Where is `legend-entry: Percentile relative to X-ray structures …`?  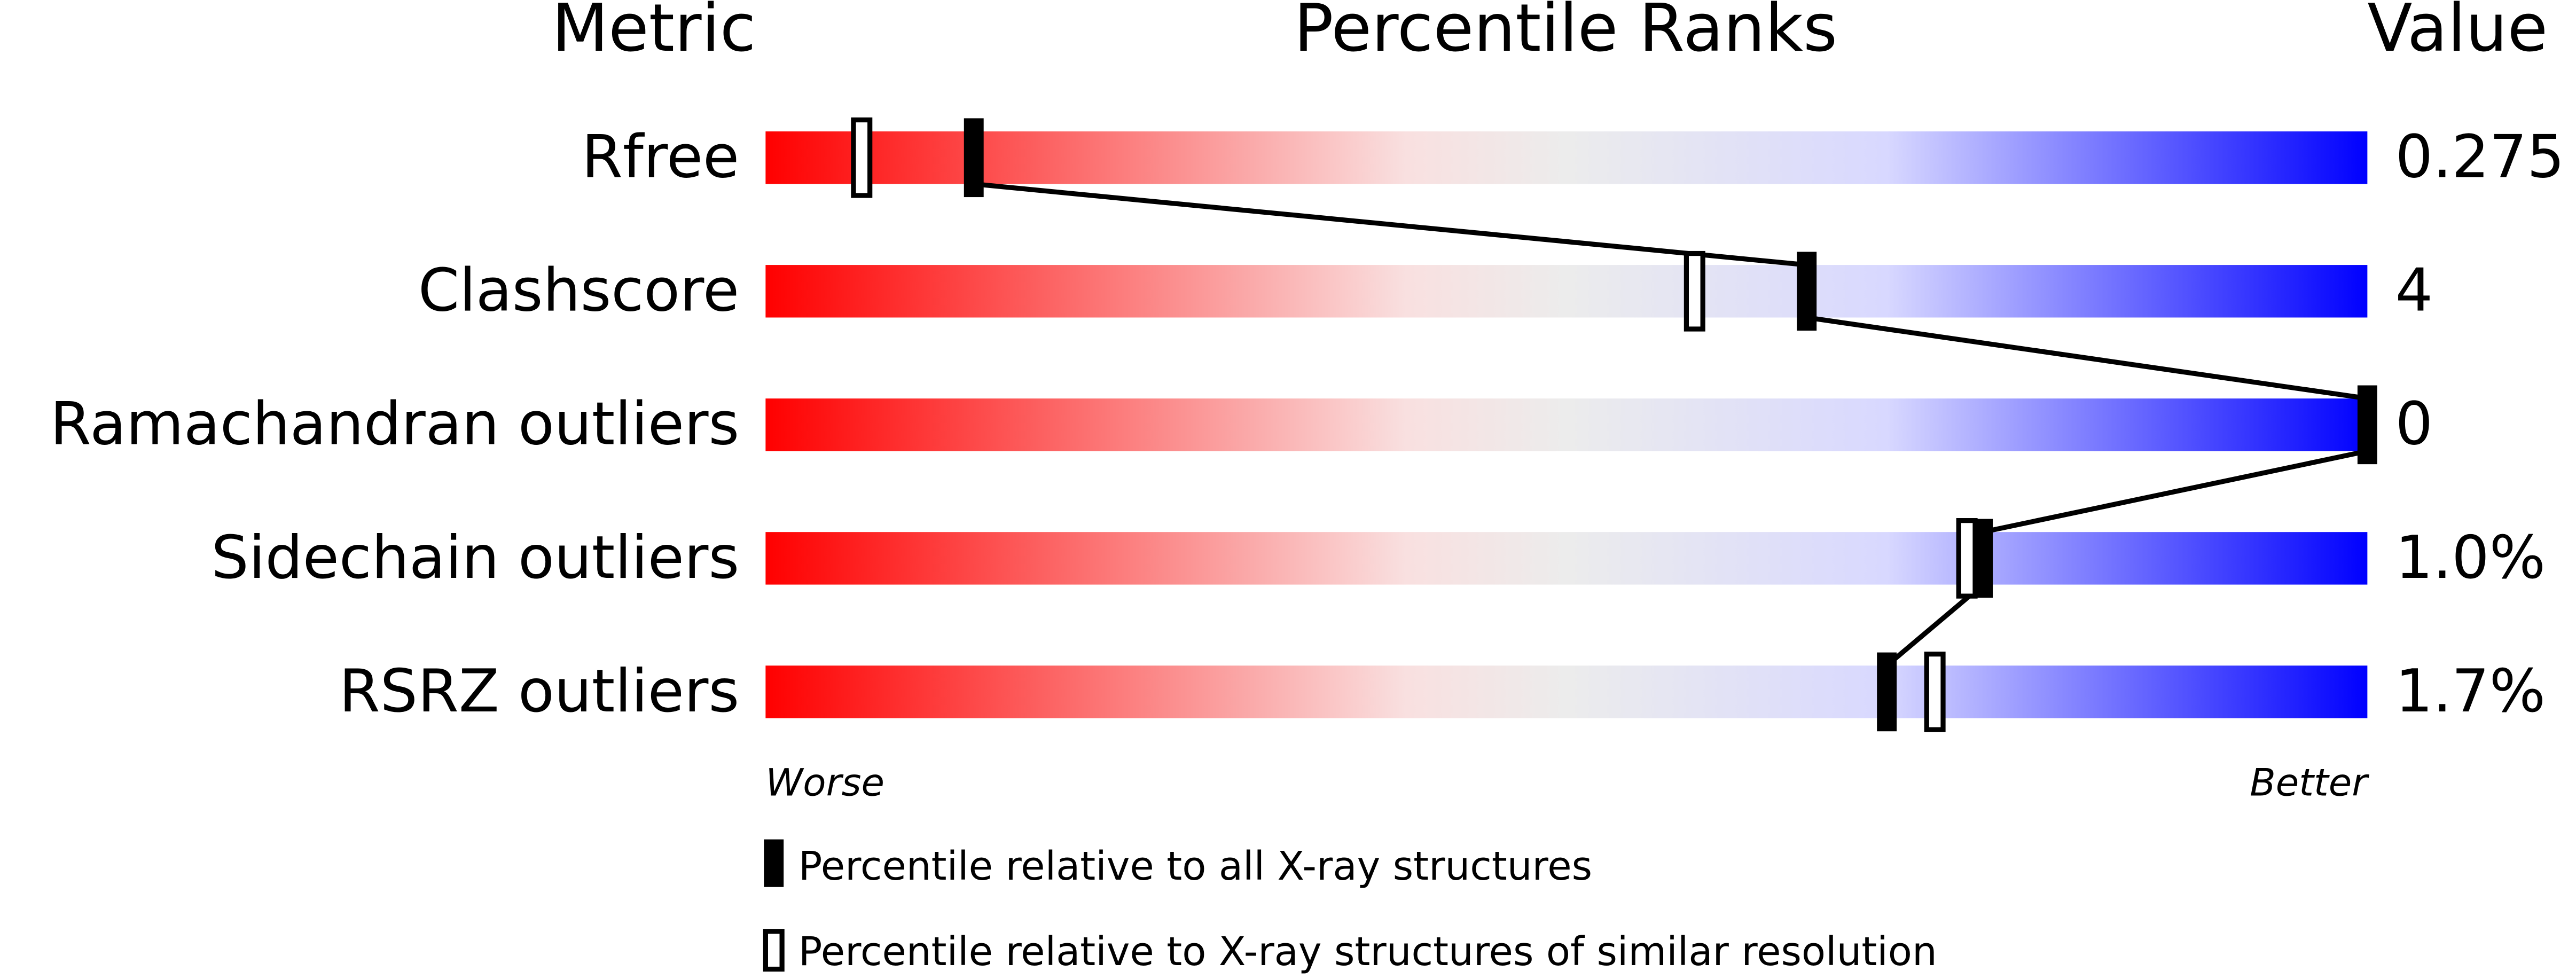
legend-entry: Percentile relative to X-ray structures … is located at coordinates (1367, 952).